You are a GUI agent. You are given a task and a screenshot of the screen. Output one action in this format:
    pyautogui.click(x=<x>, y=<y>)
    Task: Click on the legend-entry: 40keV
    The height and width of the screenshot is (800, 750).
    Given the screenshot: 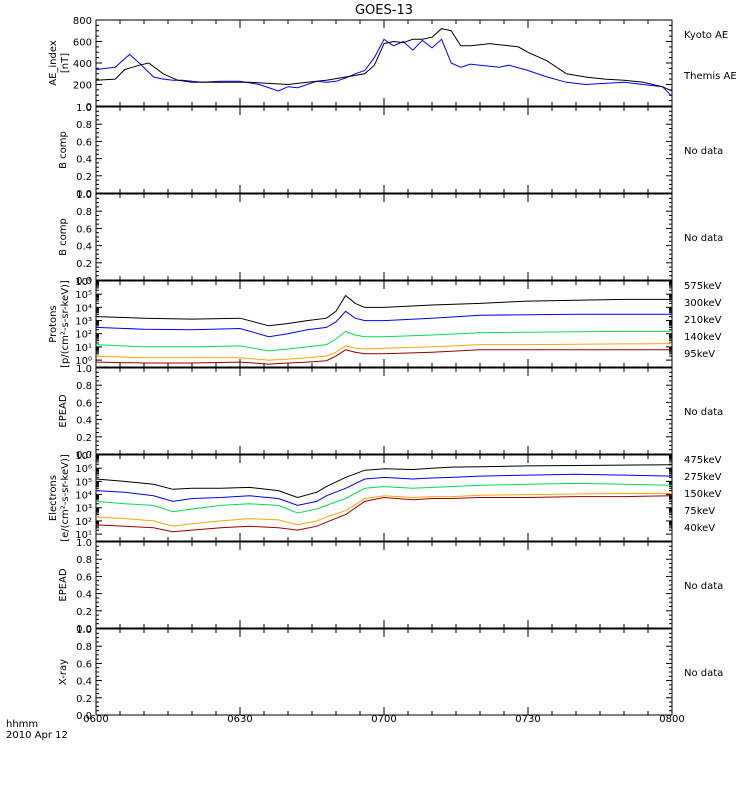 What is the action you would take?
    pyautogui.click(x=699, y=528)
    